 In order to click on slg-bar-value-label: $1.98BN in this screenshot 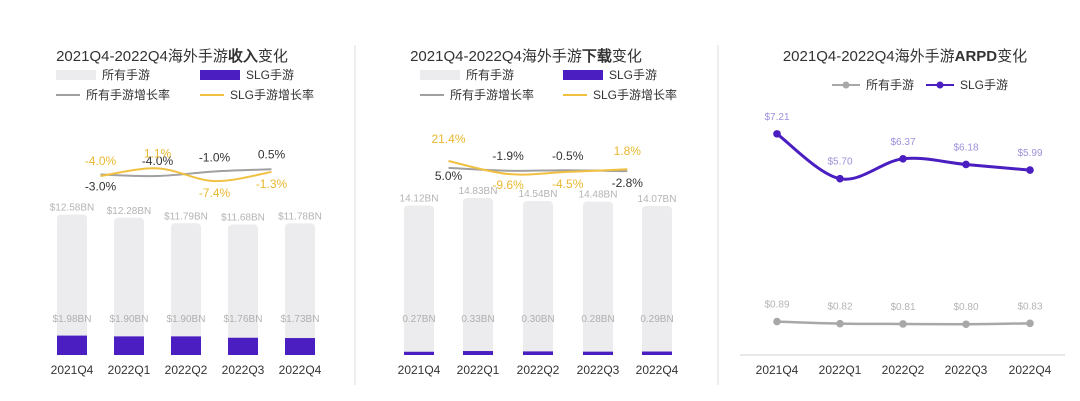, I will do `click(72, 319)`.